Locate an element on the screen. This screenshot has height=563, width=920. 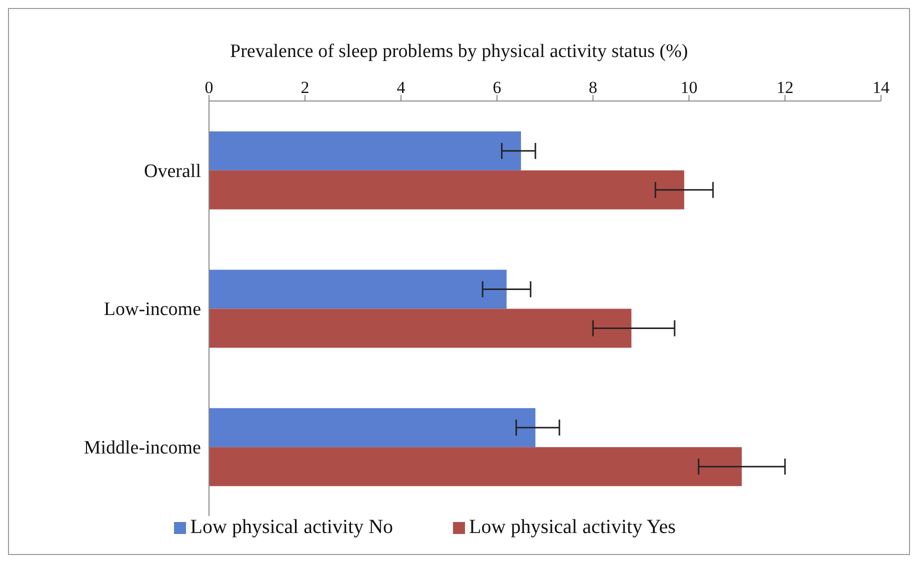
x-tick-label: 4 is located at coordinates (401, 87).